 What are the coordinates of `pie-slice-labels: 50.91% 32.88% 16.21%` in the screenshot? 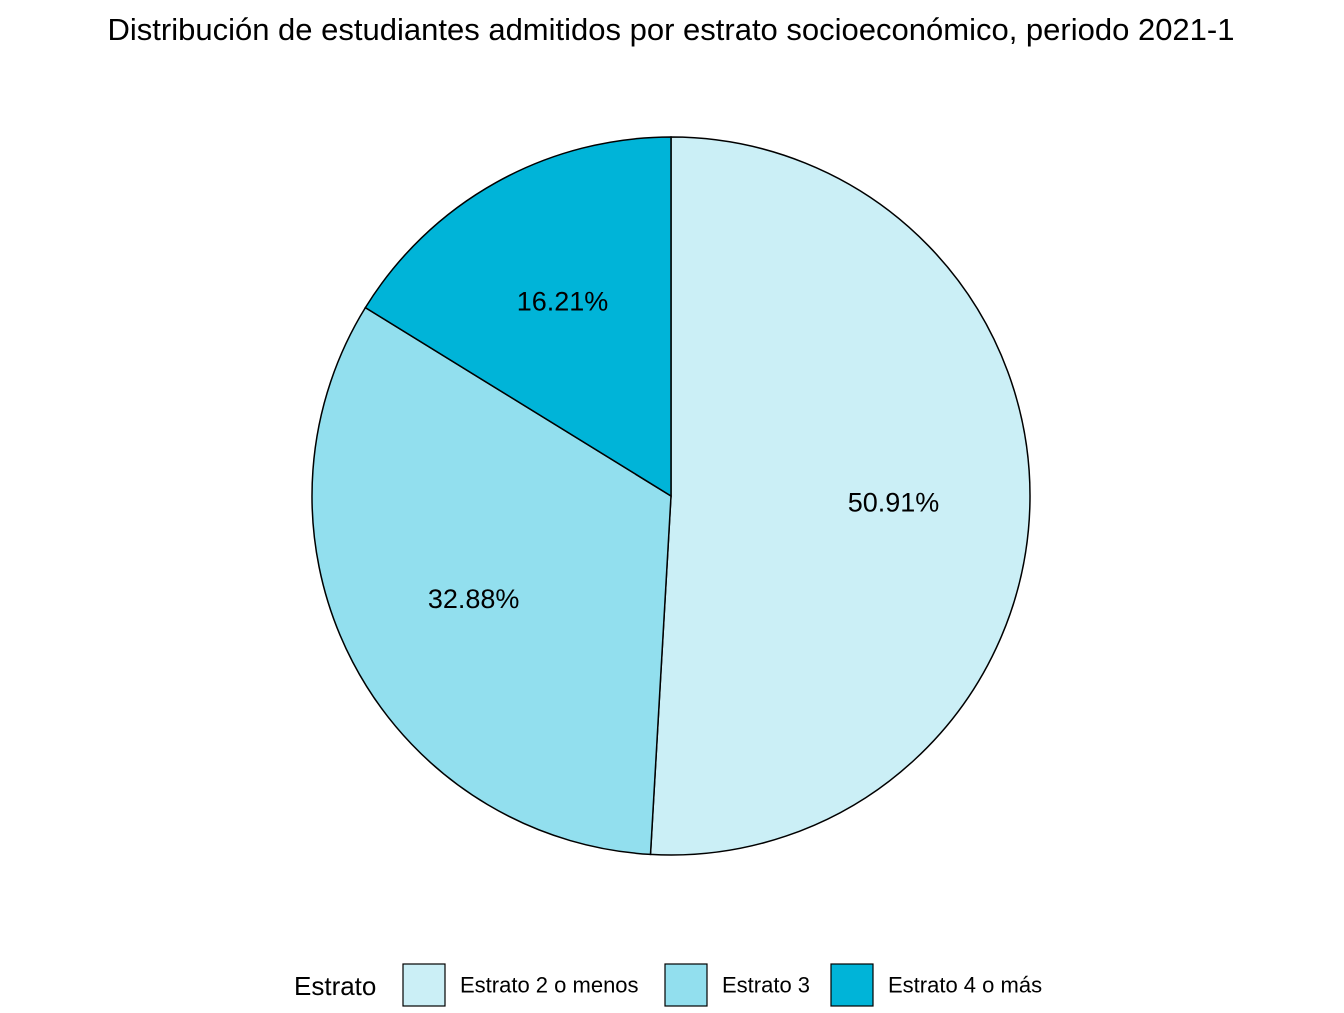 It's located at (683, 450).